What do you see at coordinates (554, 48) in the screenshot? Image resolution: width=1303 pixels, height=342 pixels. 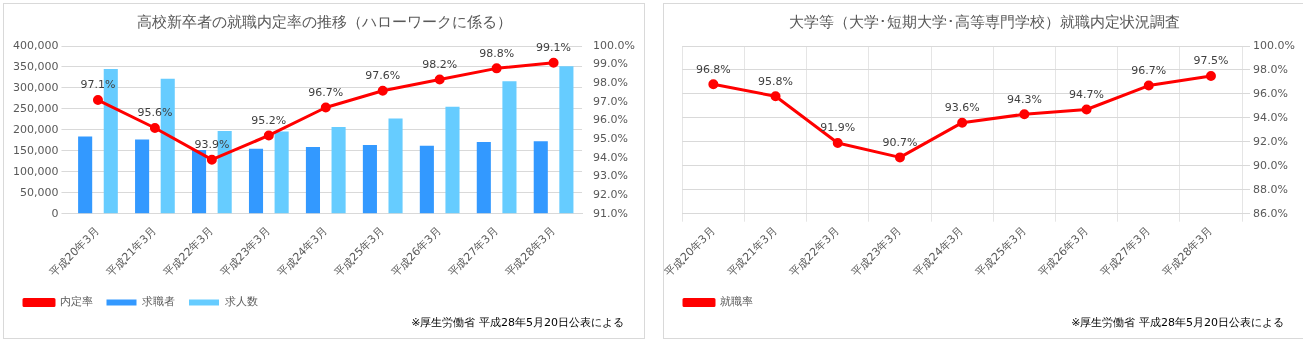 I see `data-label: 99.1%` at bounding box center [554, 48].